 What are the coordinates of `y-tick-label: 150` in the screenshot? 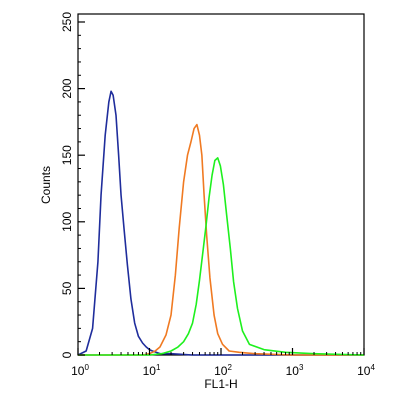 It's located at (67, 155).